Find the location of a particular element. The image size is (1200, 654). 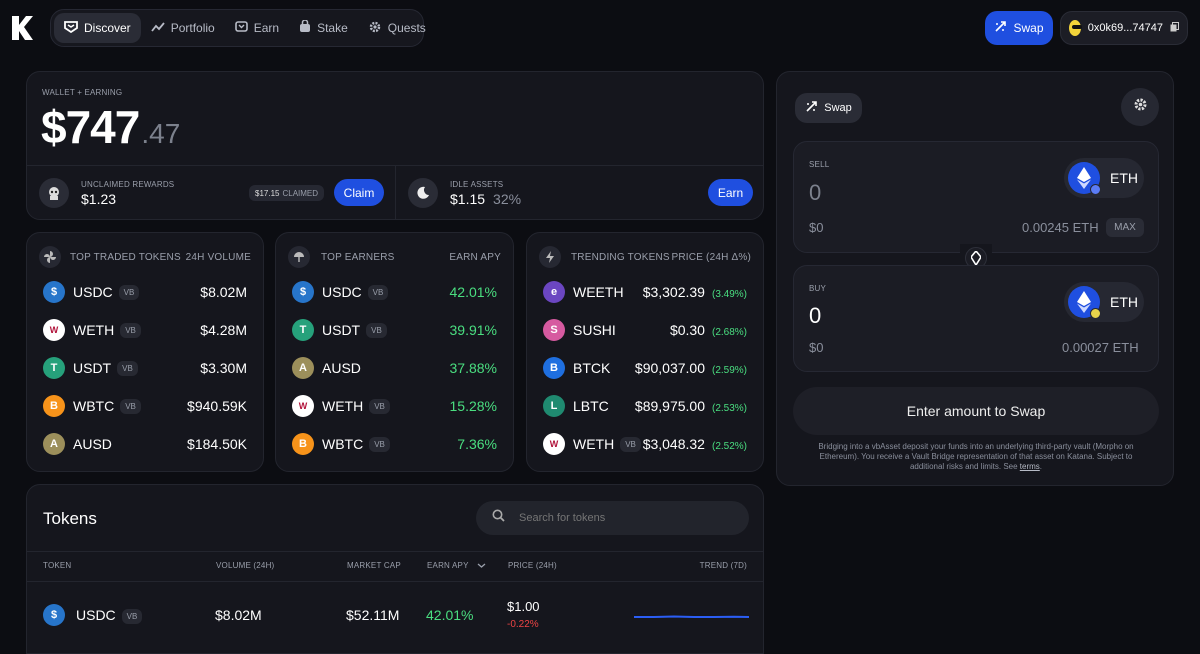

usdc-icon: $ is located at coordinates (54, 292).